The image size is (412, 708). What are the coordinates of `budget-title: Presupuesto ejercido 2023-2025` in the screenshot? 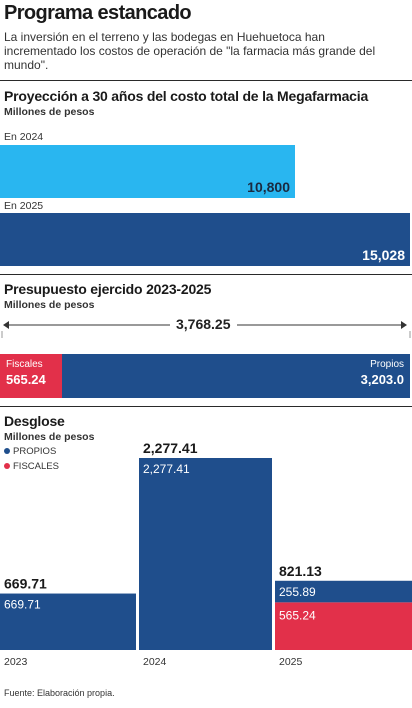 It's located at (108, 289).